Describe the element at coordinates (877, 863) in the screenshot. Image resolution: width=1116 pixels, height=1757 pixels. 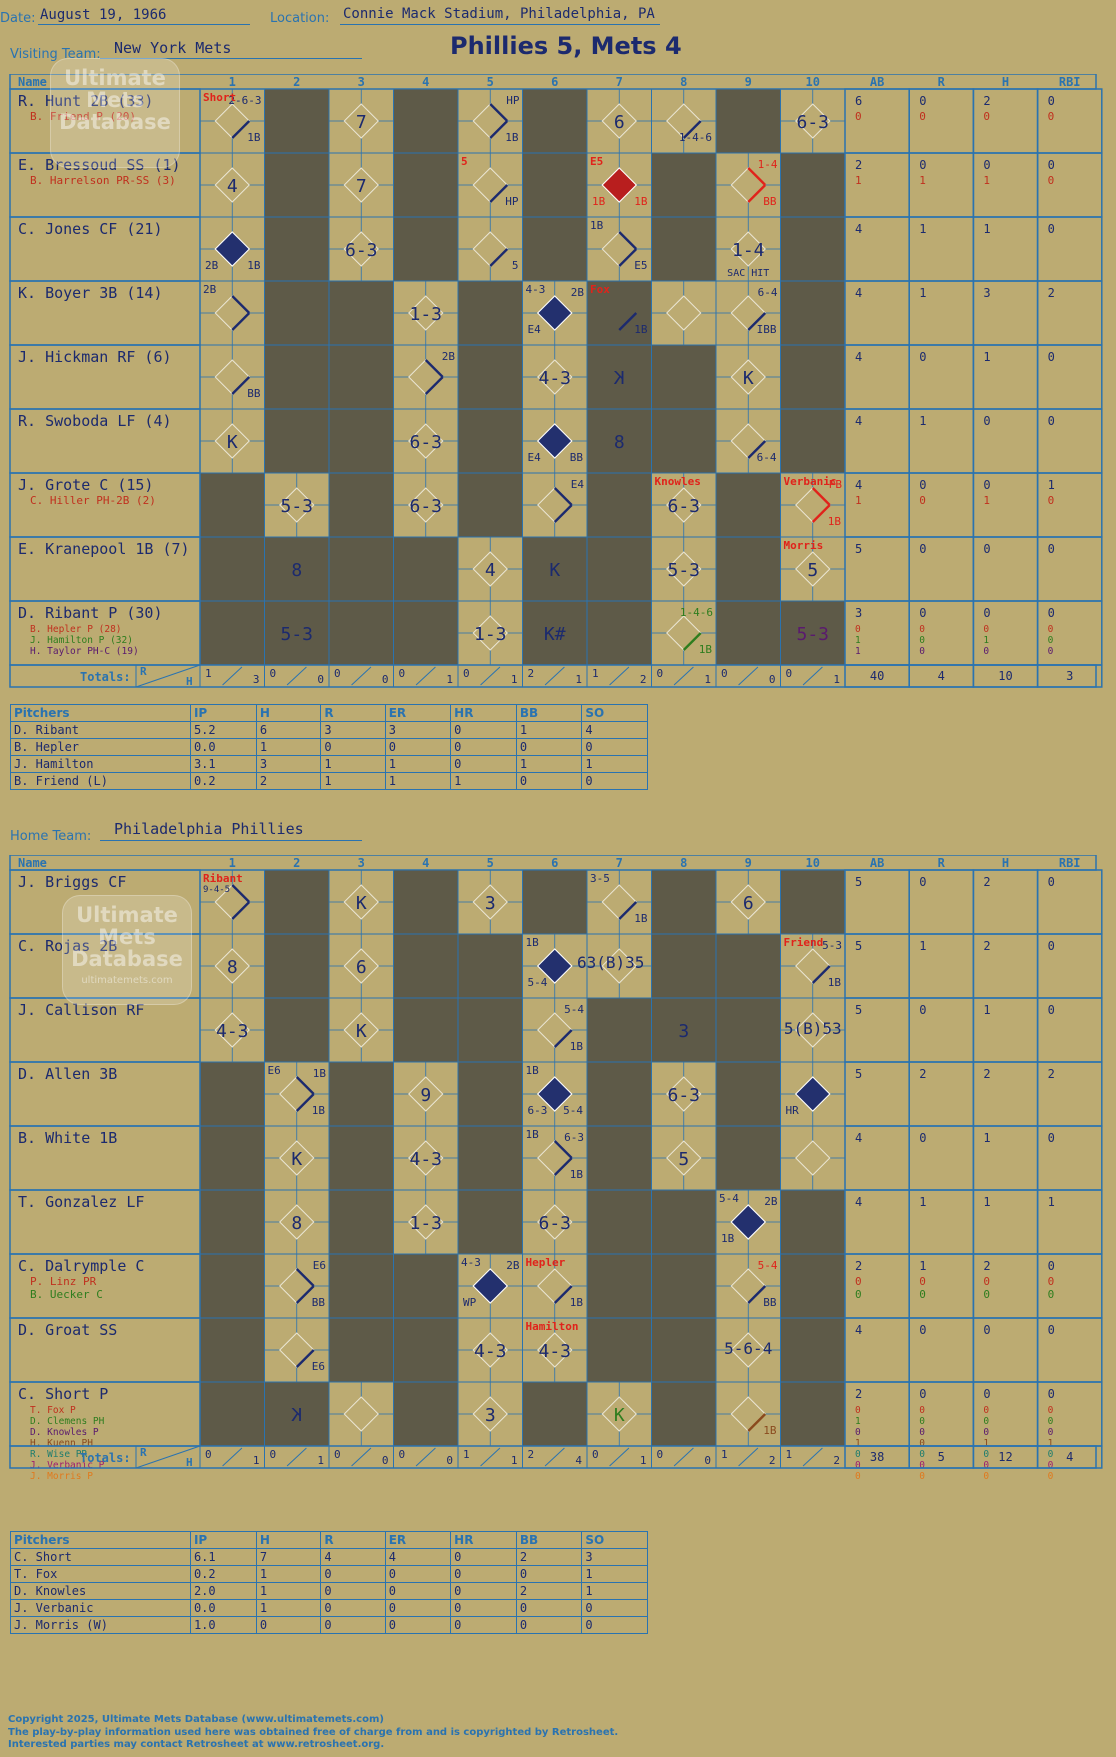
I see `stat-header-ab: AB` at that location.